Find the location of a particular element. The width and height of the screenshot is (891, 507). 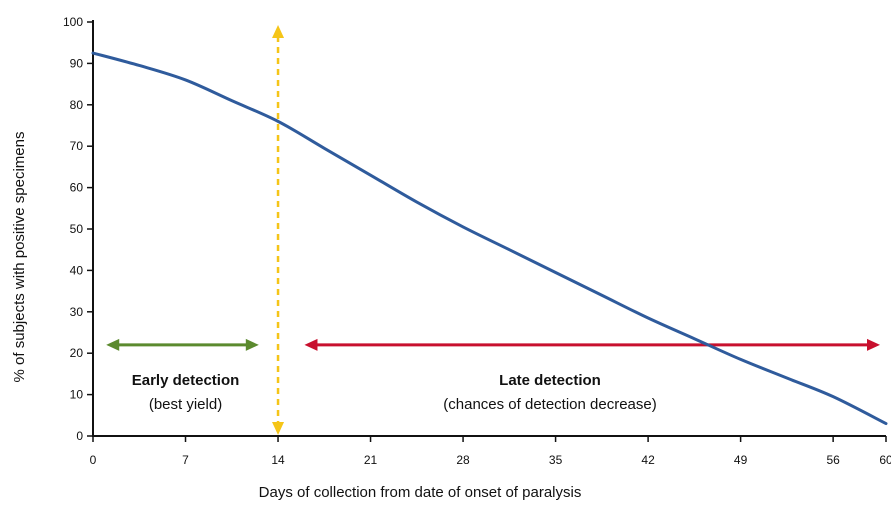

y-axis-title: % of subjects with positive specimens is located at coordinates (19, 257).